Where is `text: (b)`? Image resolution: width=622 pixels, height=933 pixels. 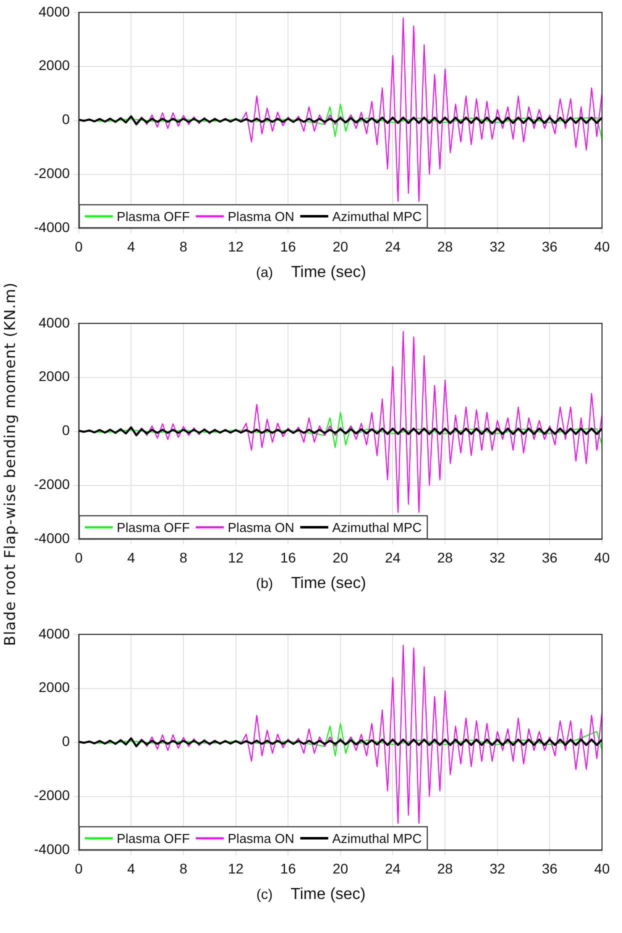
text: (b) is located at coordinates (265, 583).